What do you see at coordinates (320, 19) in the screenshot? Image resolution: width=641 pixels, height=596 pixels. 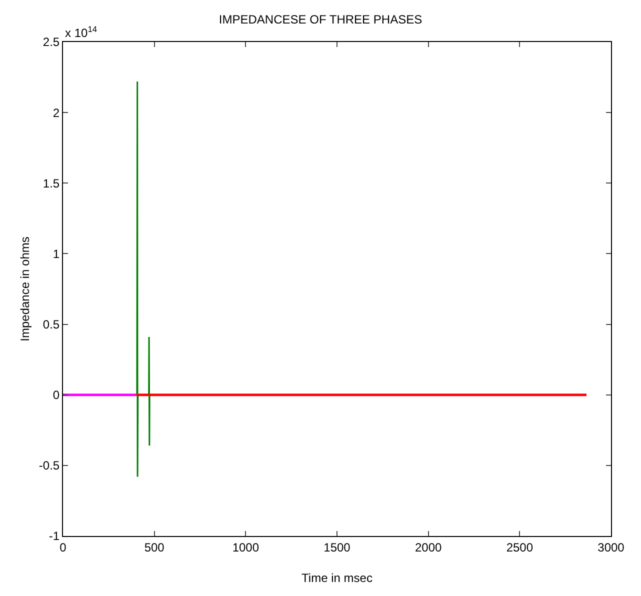 I see `chart-title: IMPEDANCESE OF THREE PHASES` at bounding box center [320, 19].